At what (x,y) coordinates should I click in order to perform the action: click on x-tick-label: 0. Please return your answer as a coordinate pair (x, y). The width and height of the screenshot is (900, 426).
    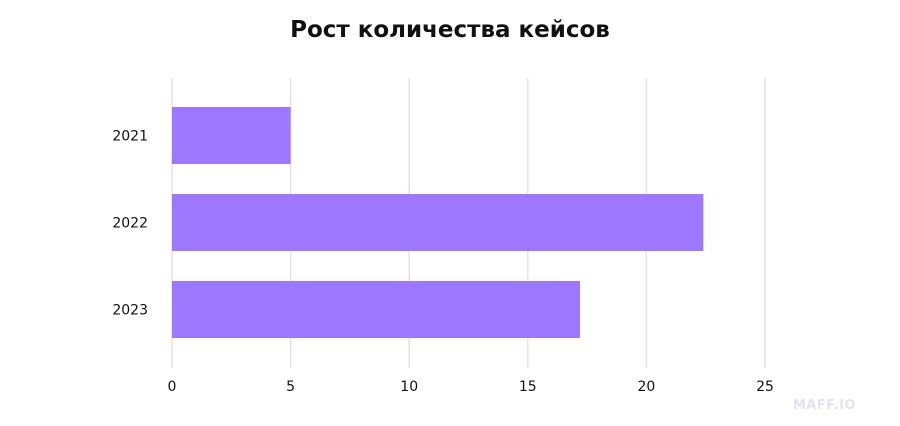
    Looking at the image, I should click on (172, 387).